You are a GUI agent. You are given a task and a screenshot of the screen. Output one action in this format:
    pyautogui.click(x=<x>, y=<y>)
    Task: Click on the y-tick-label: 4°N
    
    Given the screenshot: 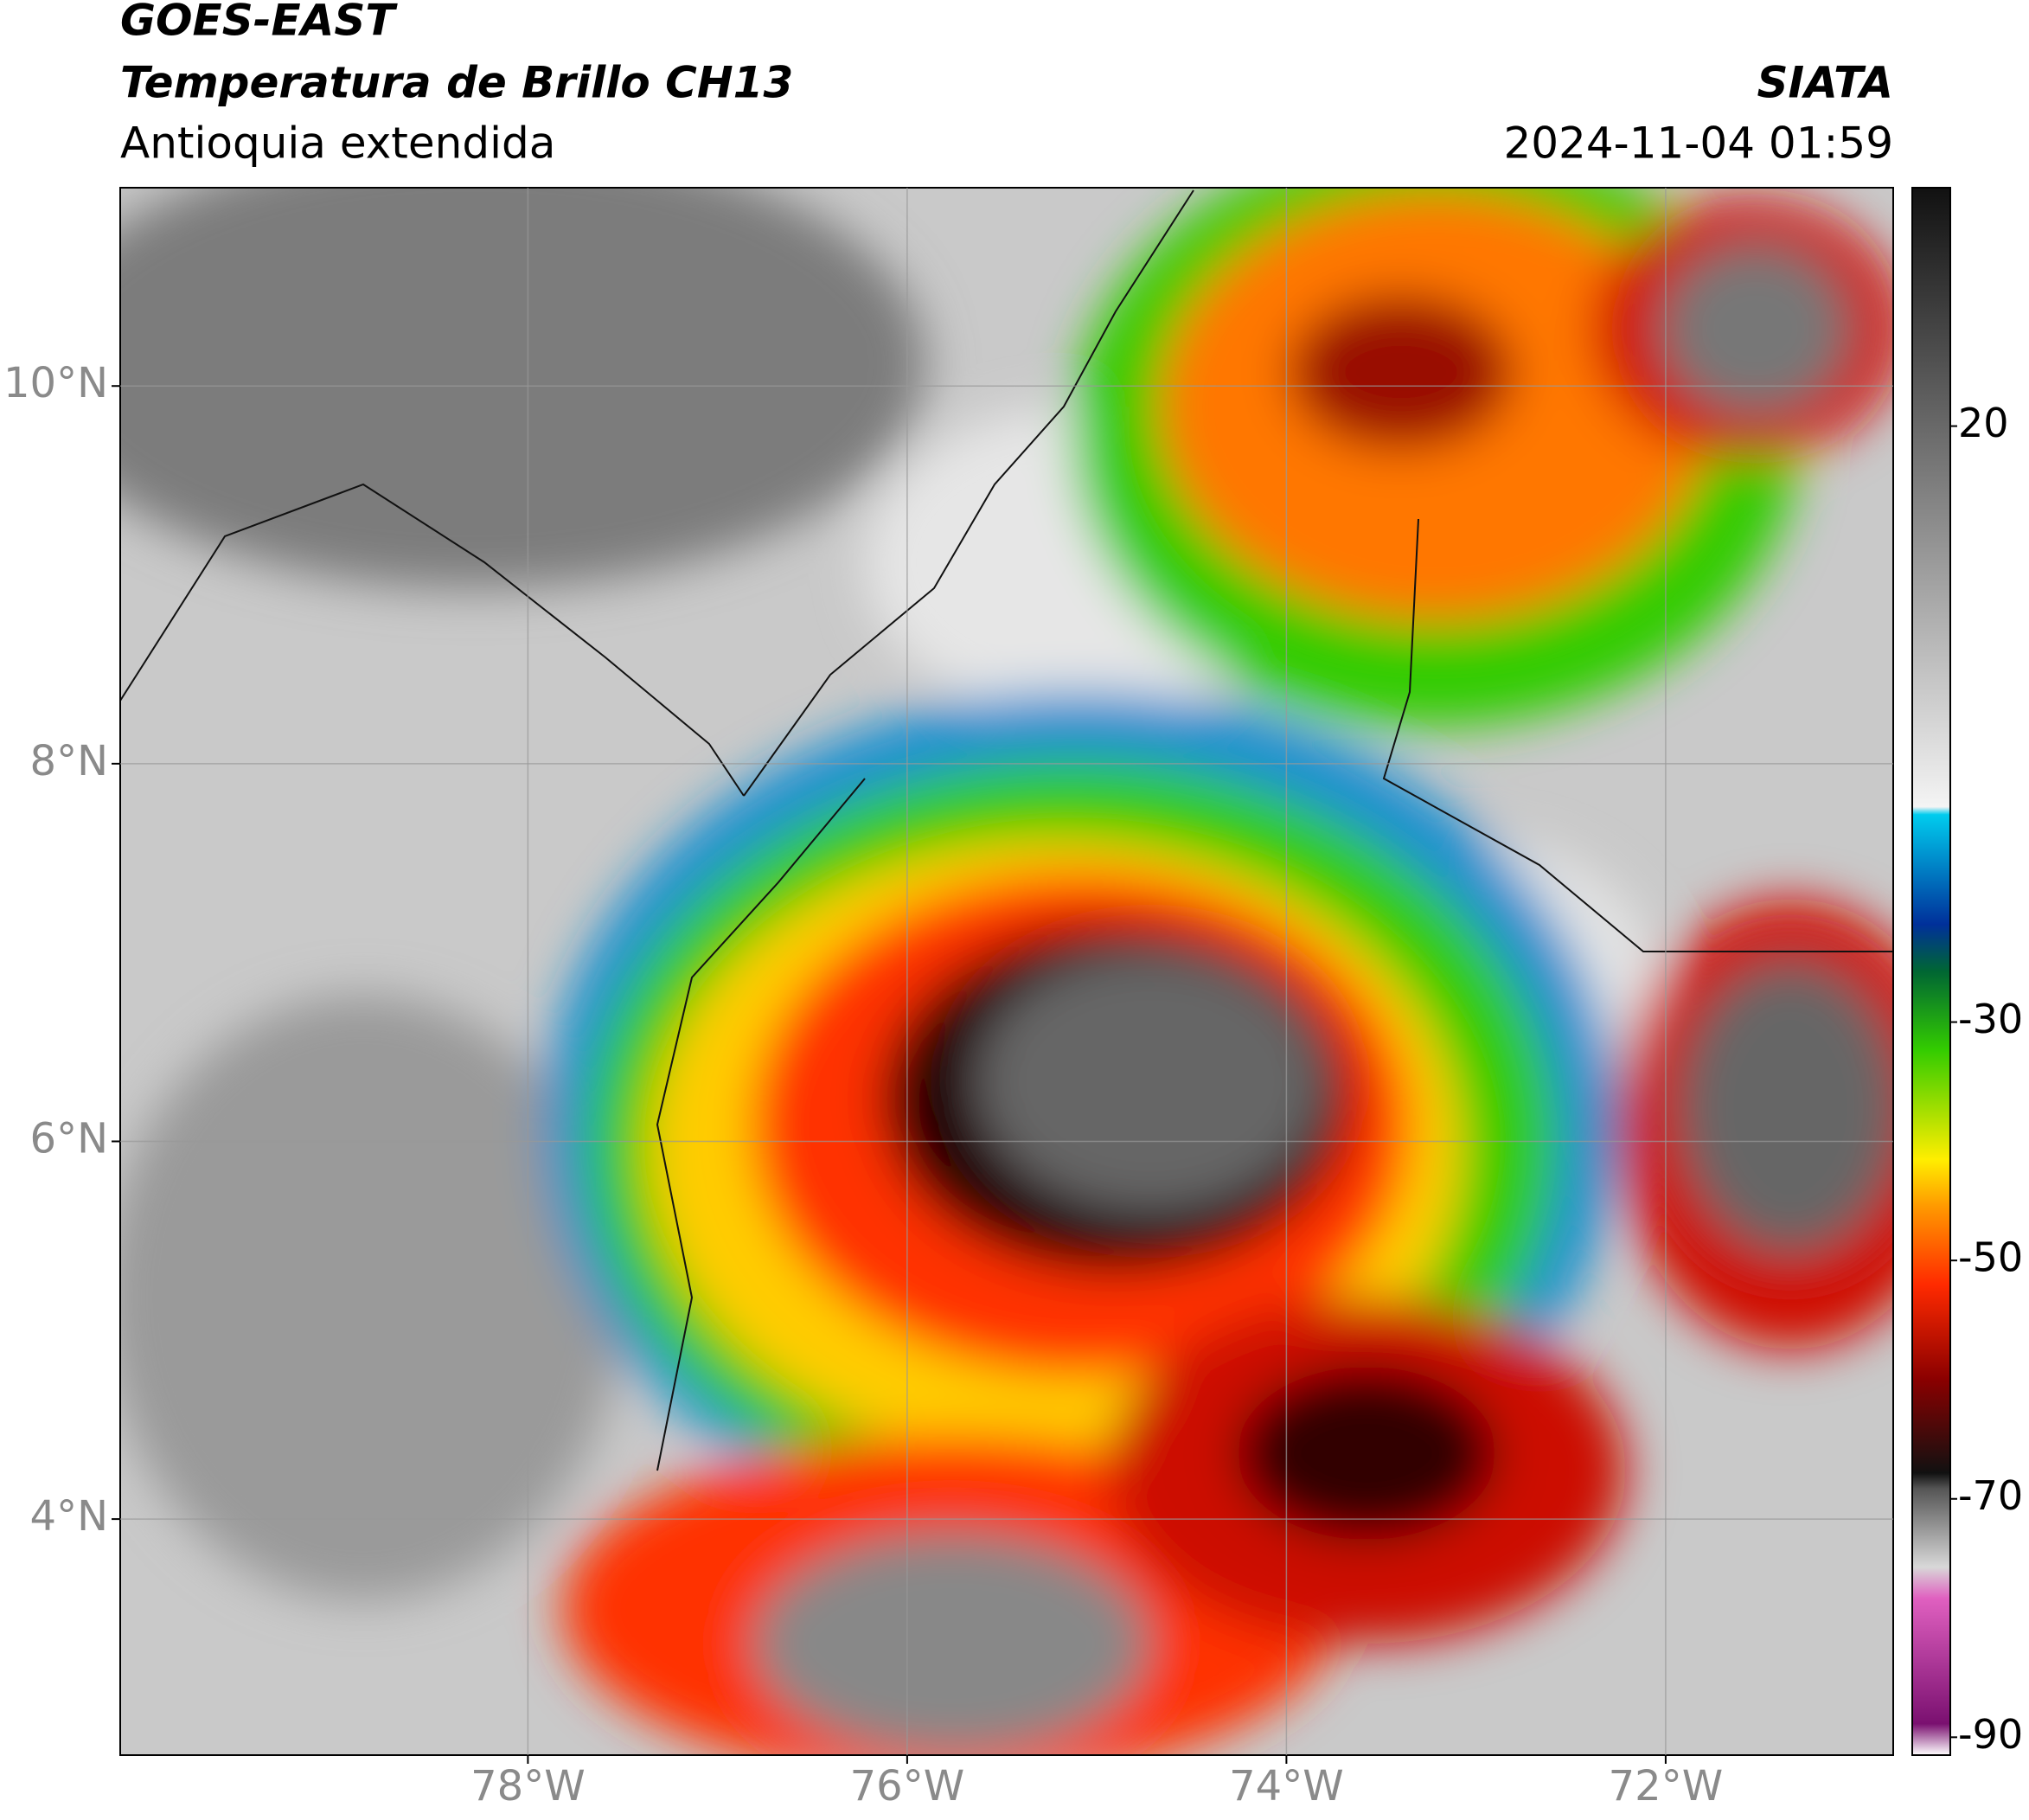 What is the action you would take?
    pyautogui.click(x=69, y=1516)
    